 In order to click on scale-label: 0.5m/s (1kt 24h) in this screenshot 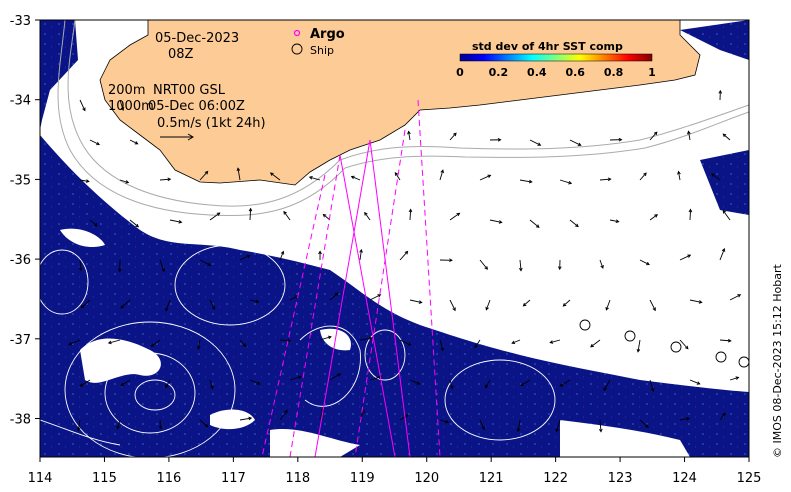, I will do `click(211, 123)`.